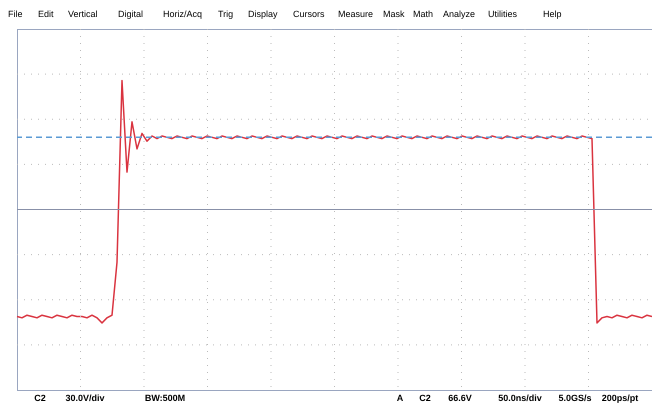 The height and width of the screenshot is (406, 652). Describe the element at coordinates (394, 14) in the screenshot. I see `text: Mask` at that location.